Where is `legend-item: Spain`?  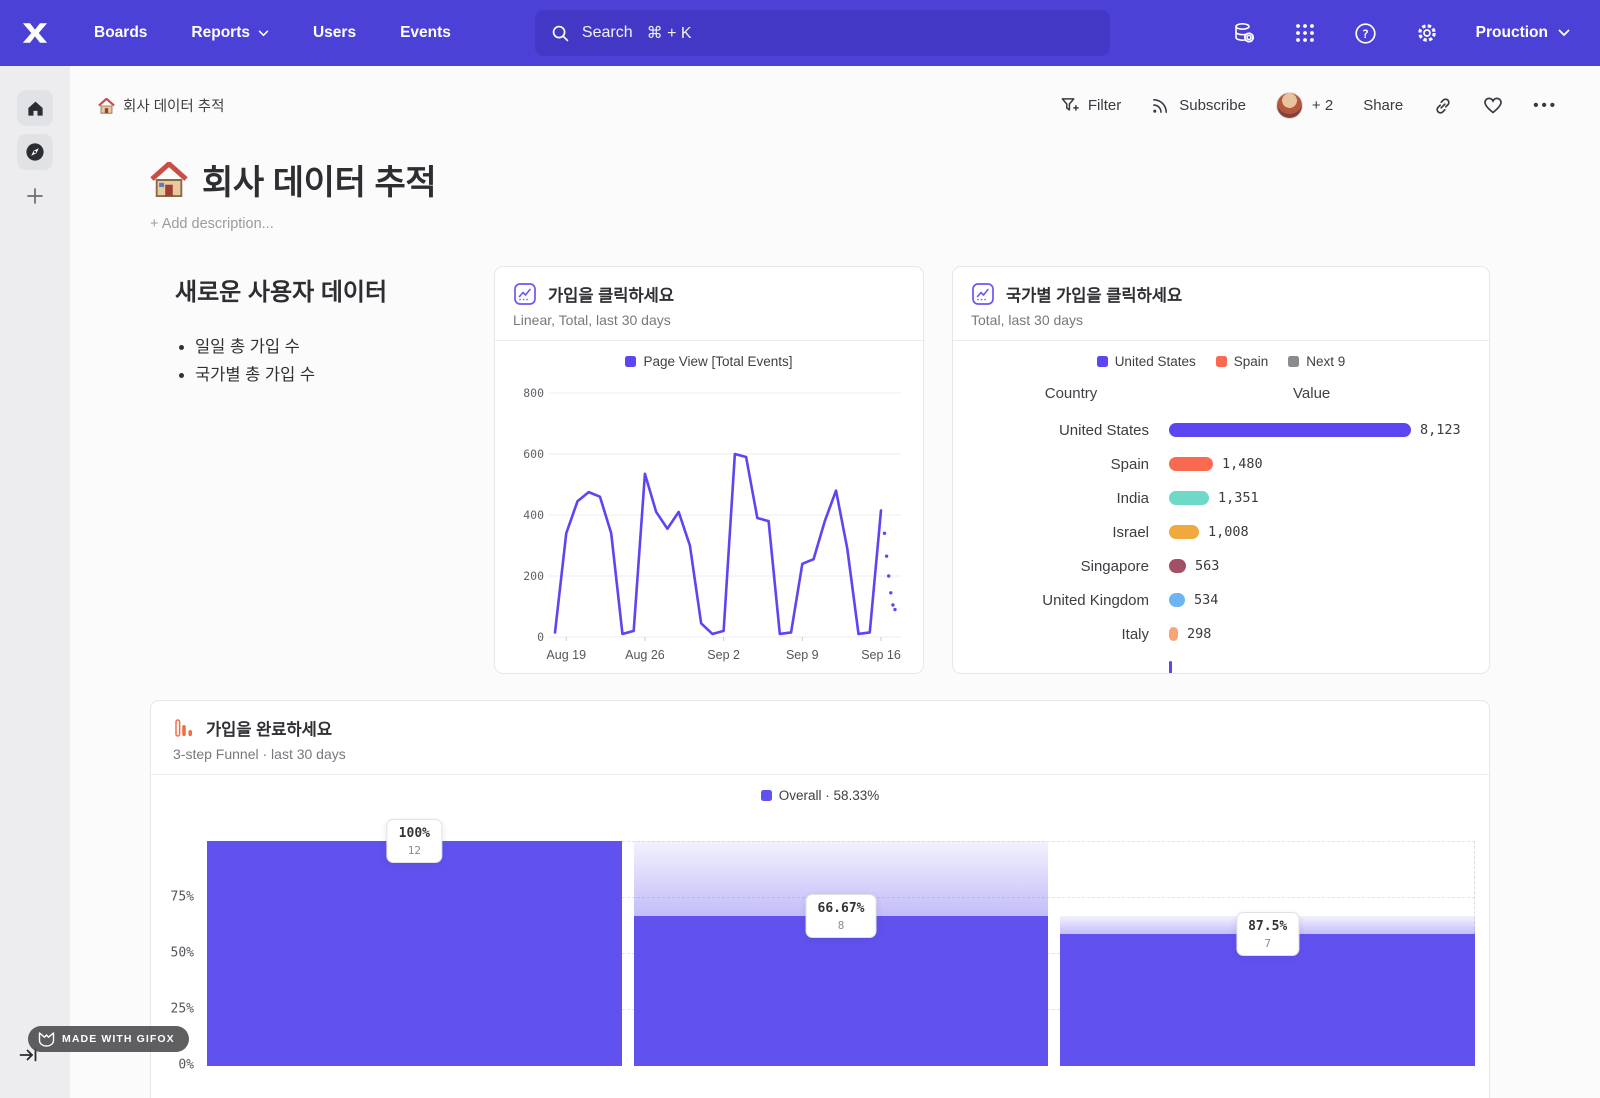
legend-item: Spain is located at coordinates (1242, 361).